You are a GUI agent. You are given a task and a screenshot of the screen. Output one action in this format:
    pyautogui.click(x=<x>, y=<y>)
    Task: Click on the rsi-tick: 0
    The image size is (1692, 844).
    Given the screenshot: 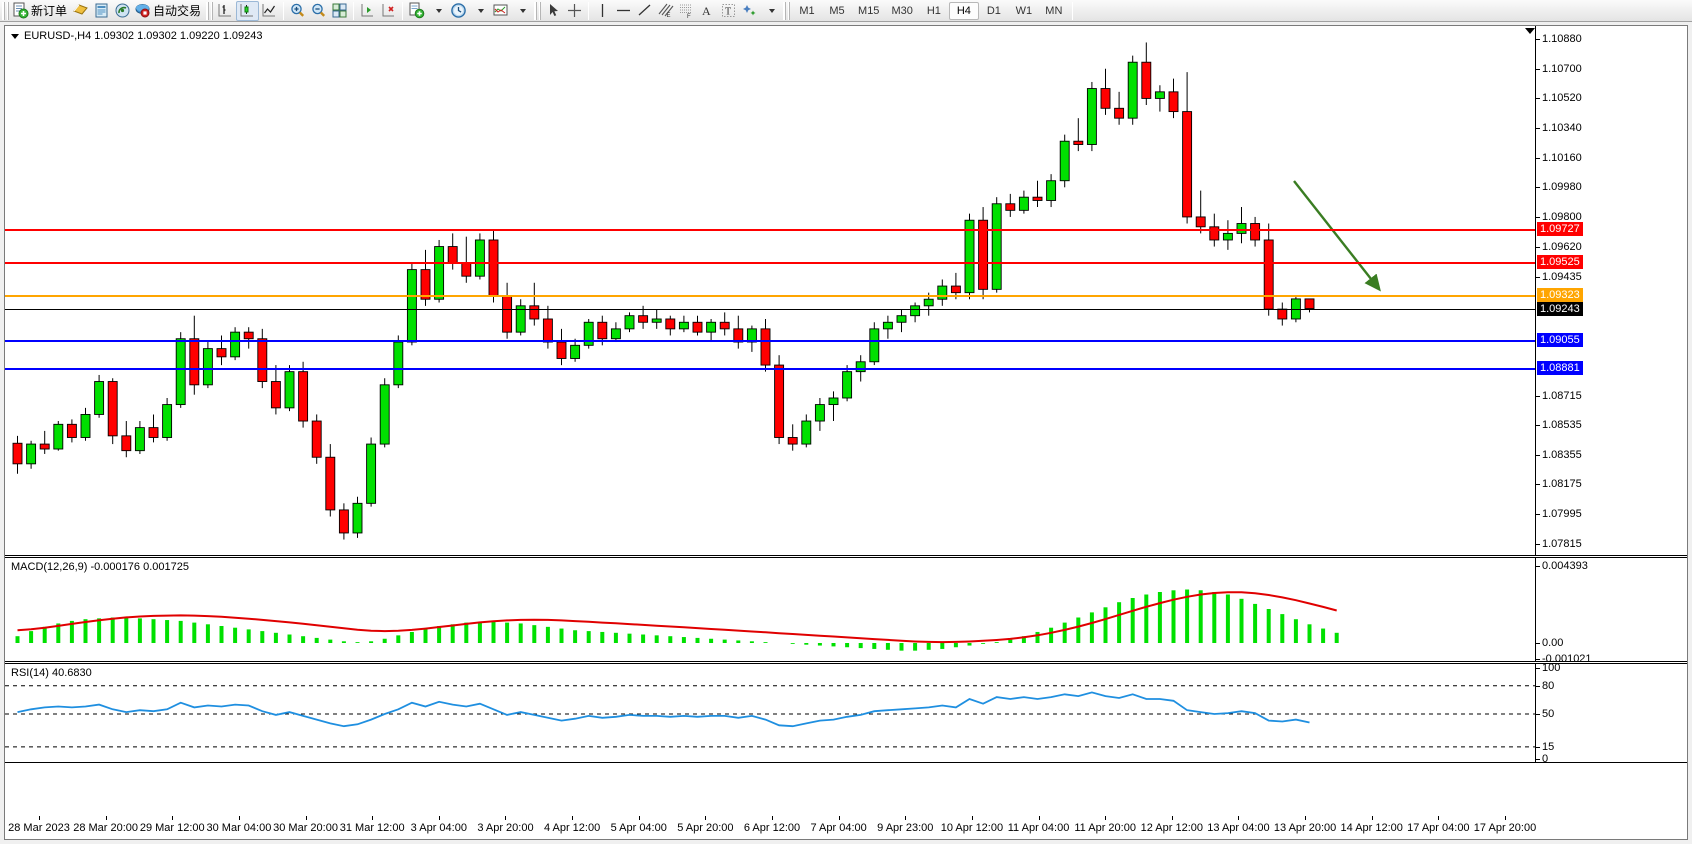 What is the action you would take?
    pyautogui.click(x=1542, y=759)
    